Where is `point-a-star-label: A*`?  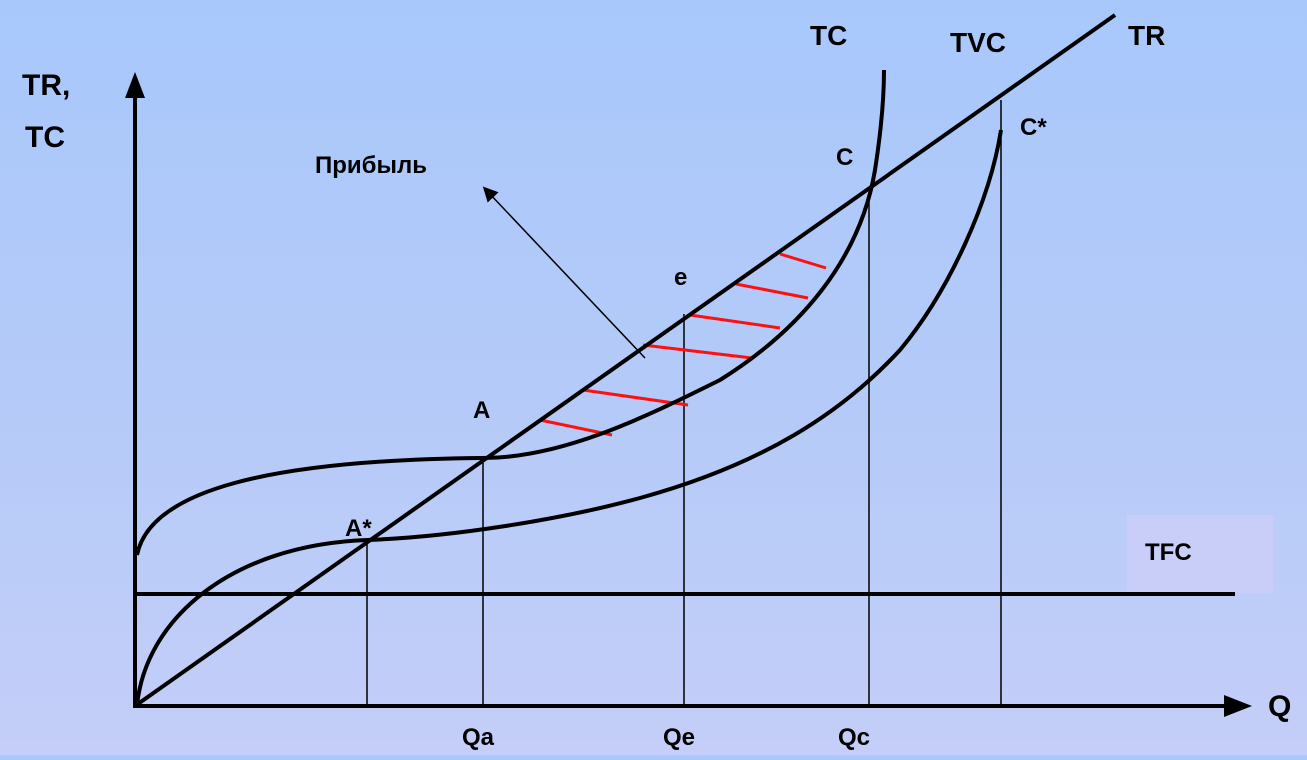
point-a-star-label: A* is located at coordinates (358, 528).